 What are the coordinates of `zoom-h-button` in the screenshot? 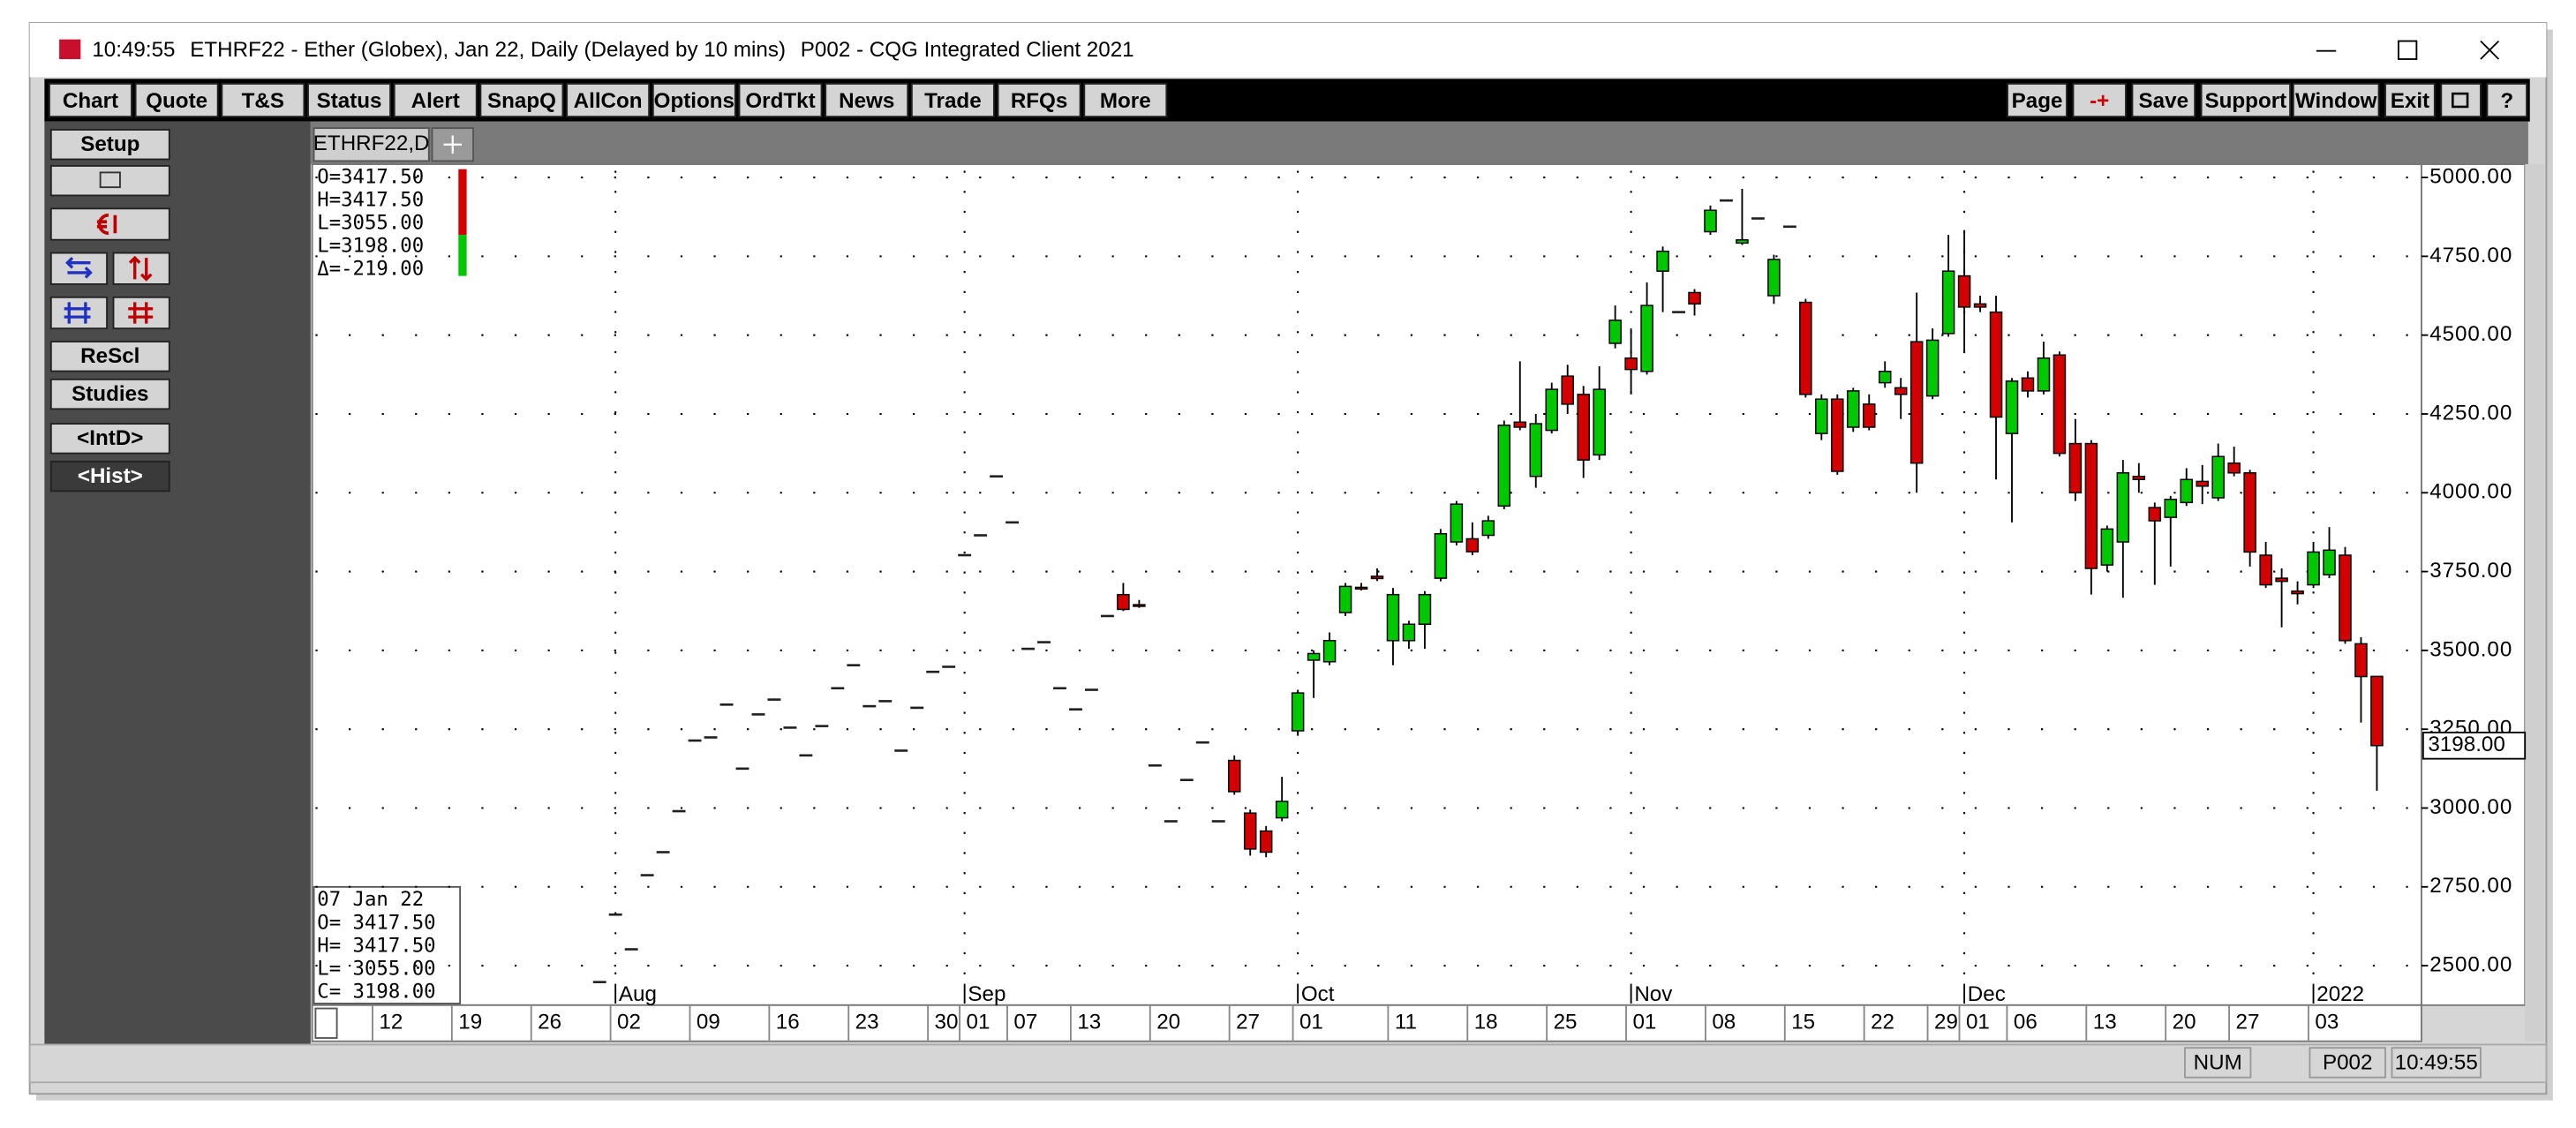 It's located at (79, 313).